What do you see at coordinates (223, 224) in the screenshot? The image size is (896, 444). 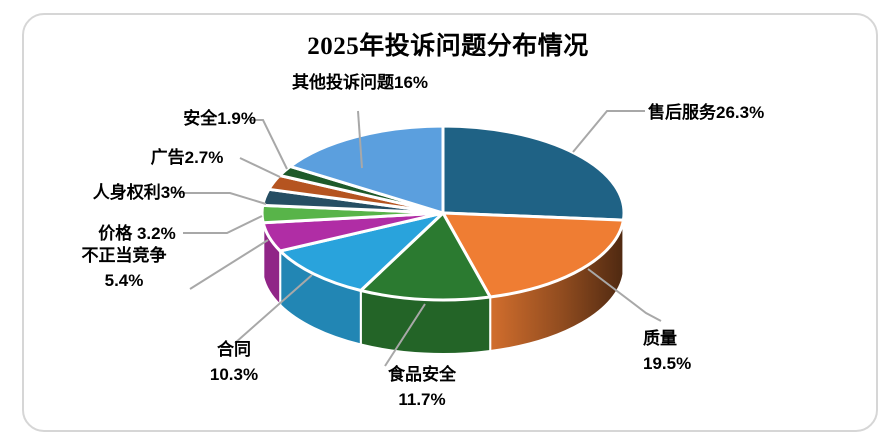 I see `leader-line-price` at bounding box center [223, 224].